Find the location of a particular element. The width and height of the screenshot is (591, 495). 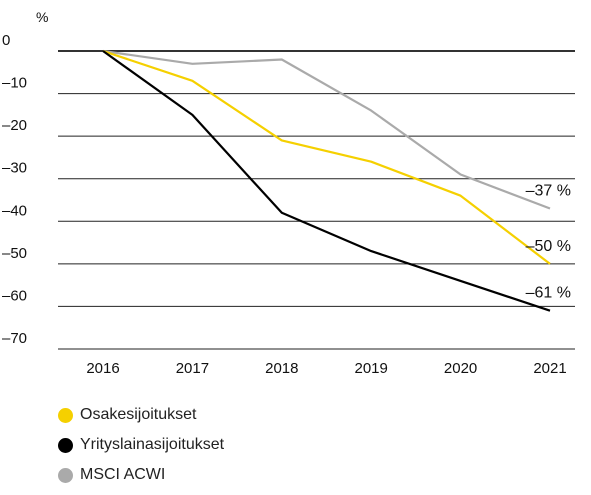

x-tick-label: 2019 is located at coordinates (371, 368).